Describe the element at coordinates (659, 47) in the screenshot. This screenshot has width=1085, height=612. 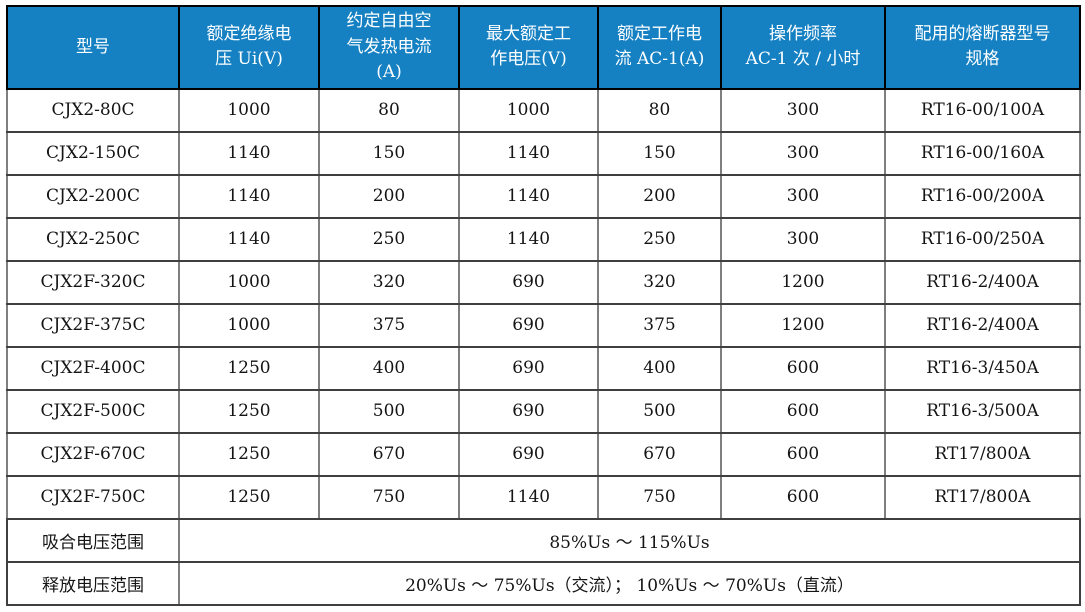
I see `header-cell-rated-current-ac1: 额定工作电 流 AC-1(A)` at that location.